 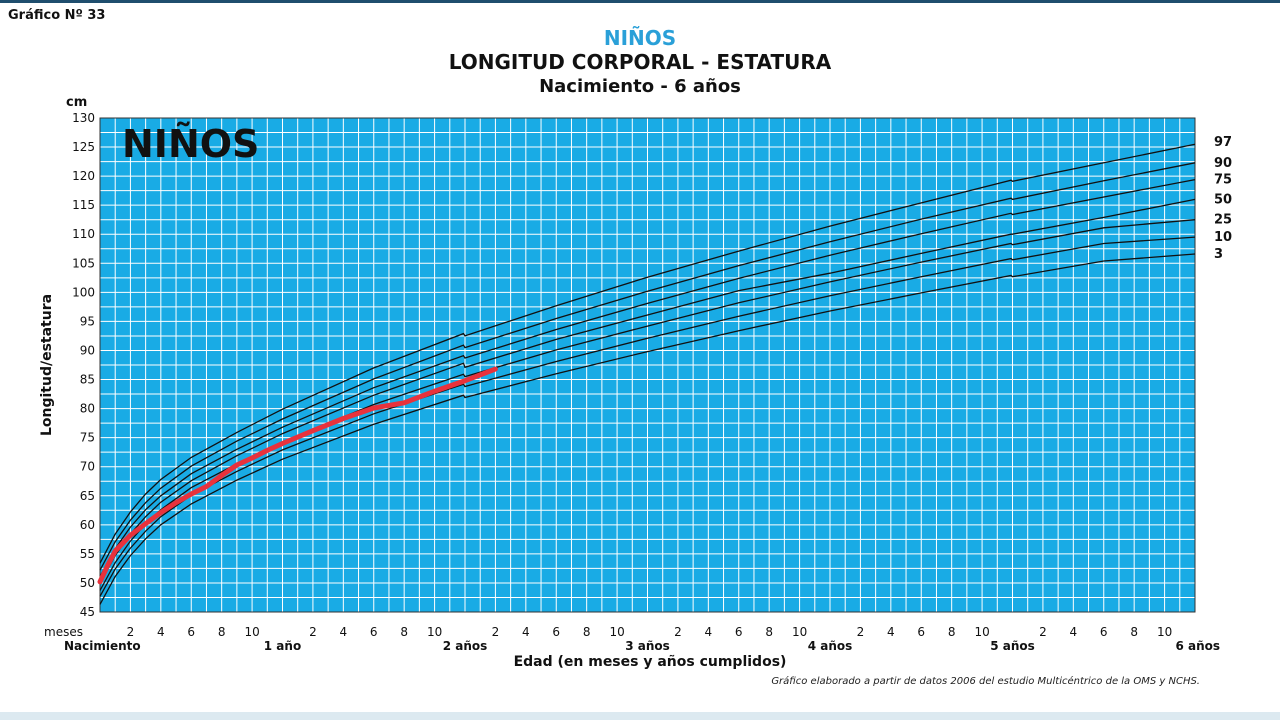 What do you see at coordinates (640, 716) in the screenshot?
I see `bottom-bar` at bounding box center [640, 716].